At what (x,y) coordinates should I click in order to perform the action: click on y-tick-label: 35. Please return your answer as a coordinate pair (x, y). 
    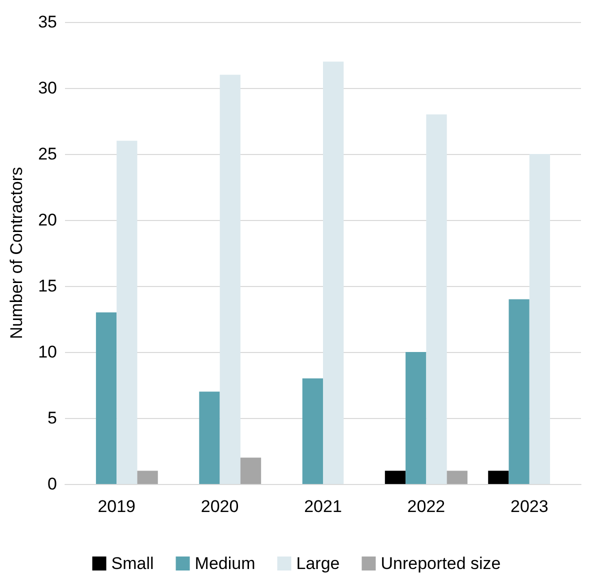
    Looking at the image, I should click on (47, 22).